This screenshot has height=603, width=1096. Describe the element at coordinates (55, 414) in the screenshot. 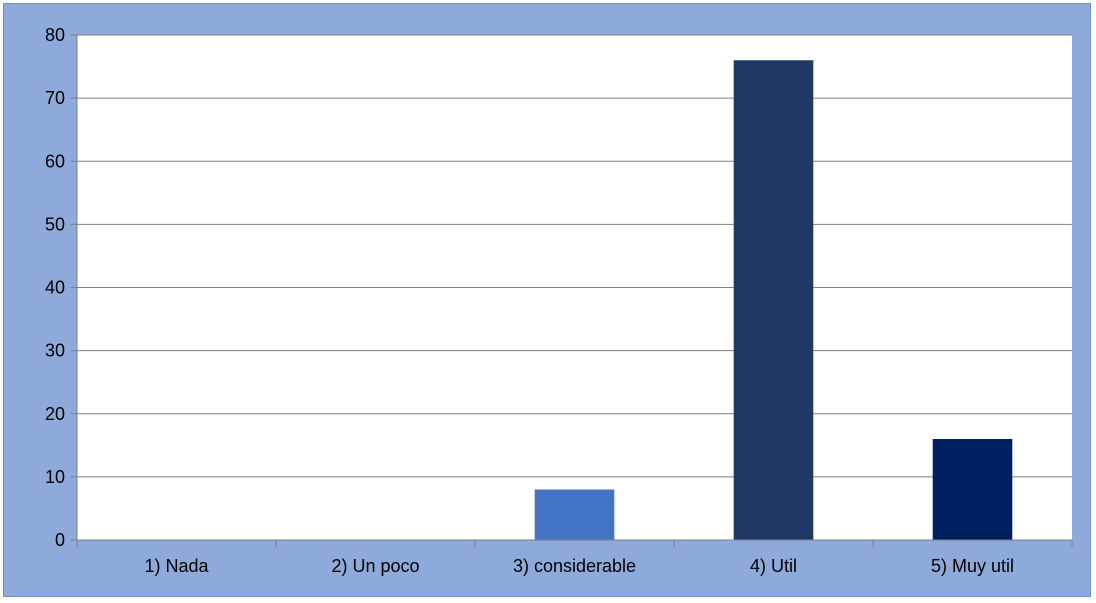

I see `y-tick-label: 20` at that location.